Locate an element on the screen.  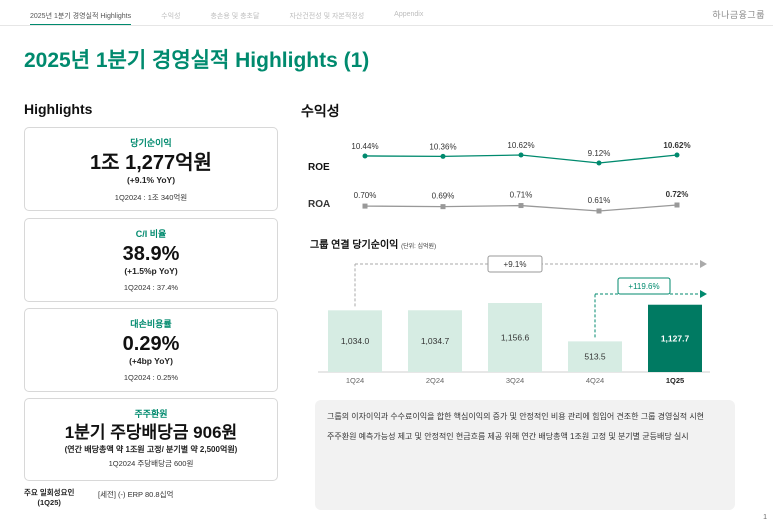
one-off-items-label: 주요 일회성요인 (1Q25) is located at coordinates (49, 498).